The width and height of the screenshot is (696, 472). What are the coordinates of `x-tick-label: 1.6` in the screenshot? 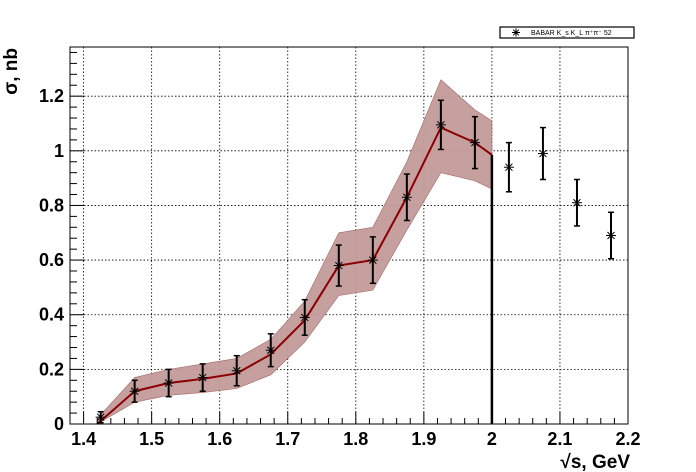 It's located at (219, 439).